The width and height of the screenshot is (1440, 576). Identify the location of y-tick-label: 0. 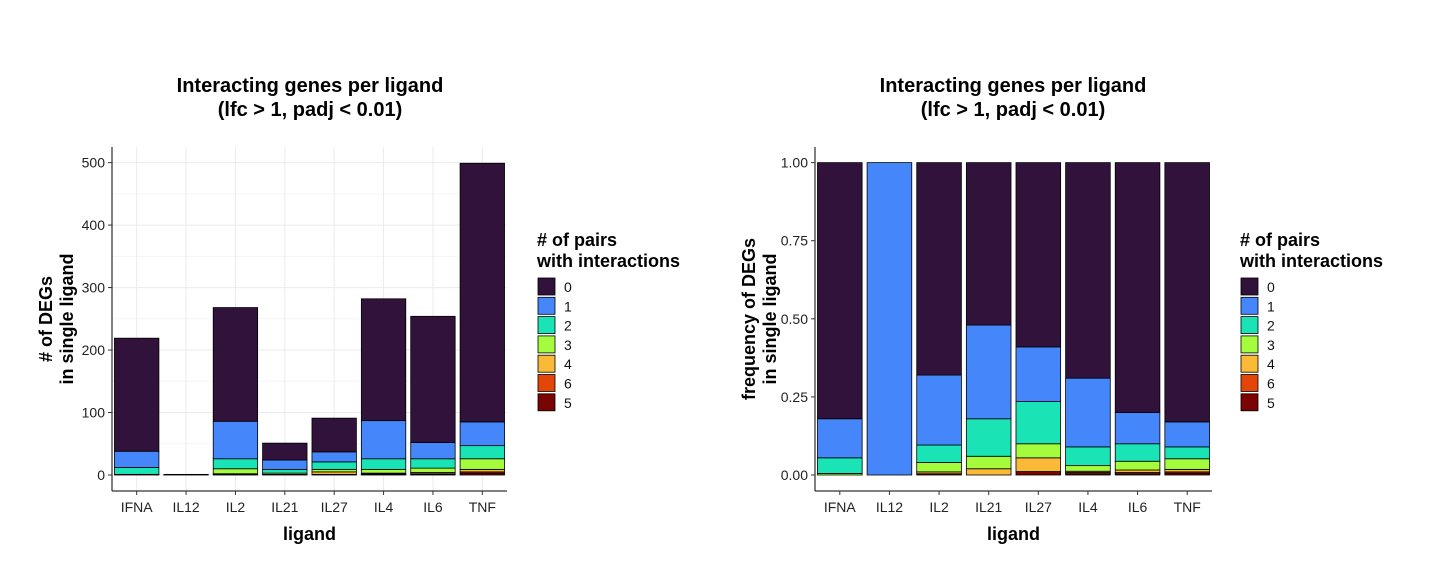
(101, 475).